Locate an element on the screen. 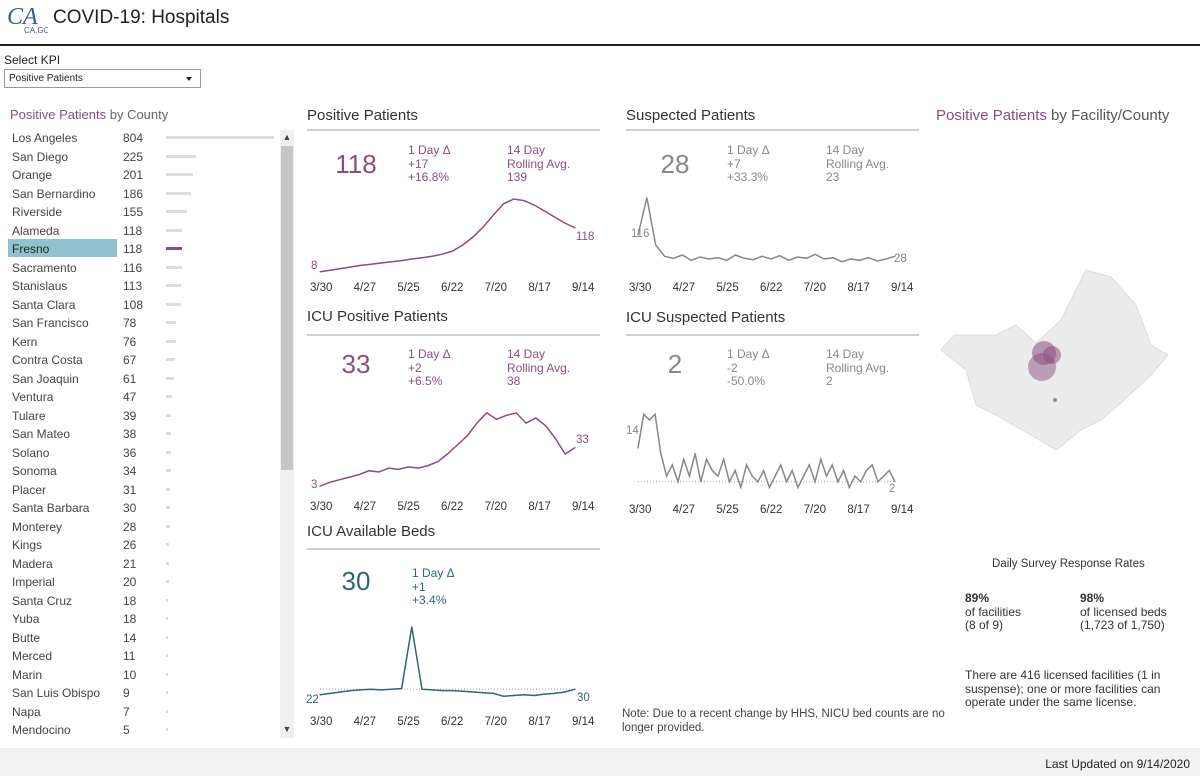  county-row: Butte 14 is located at coordinates (142, 637).